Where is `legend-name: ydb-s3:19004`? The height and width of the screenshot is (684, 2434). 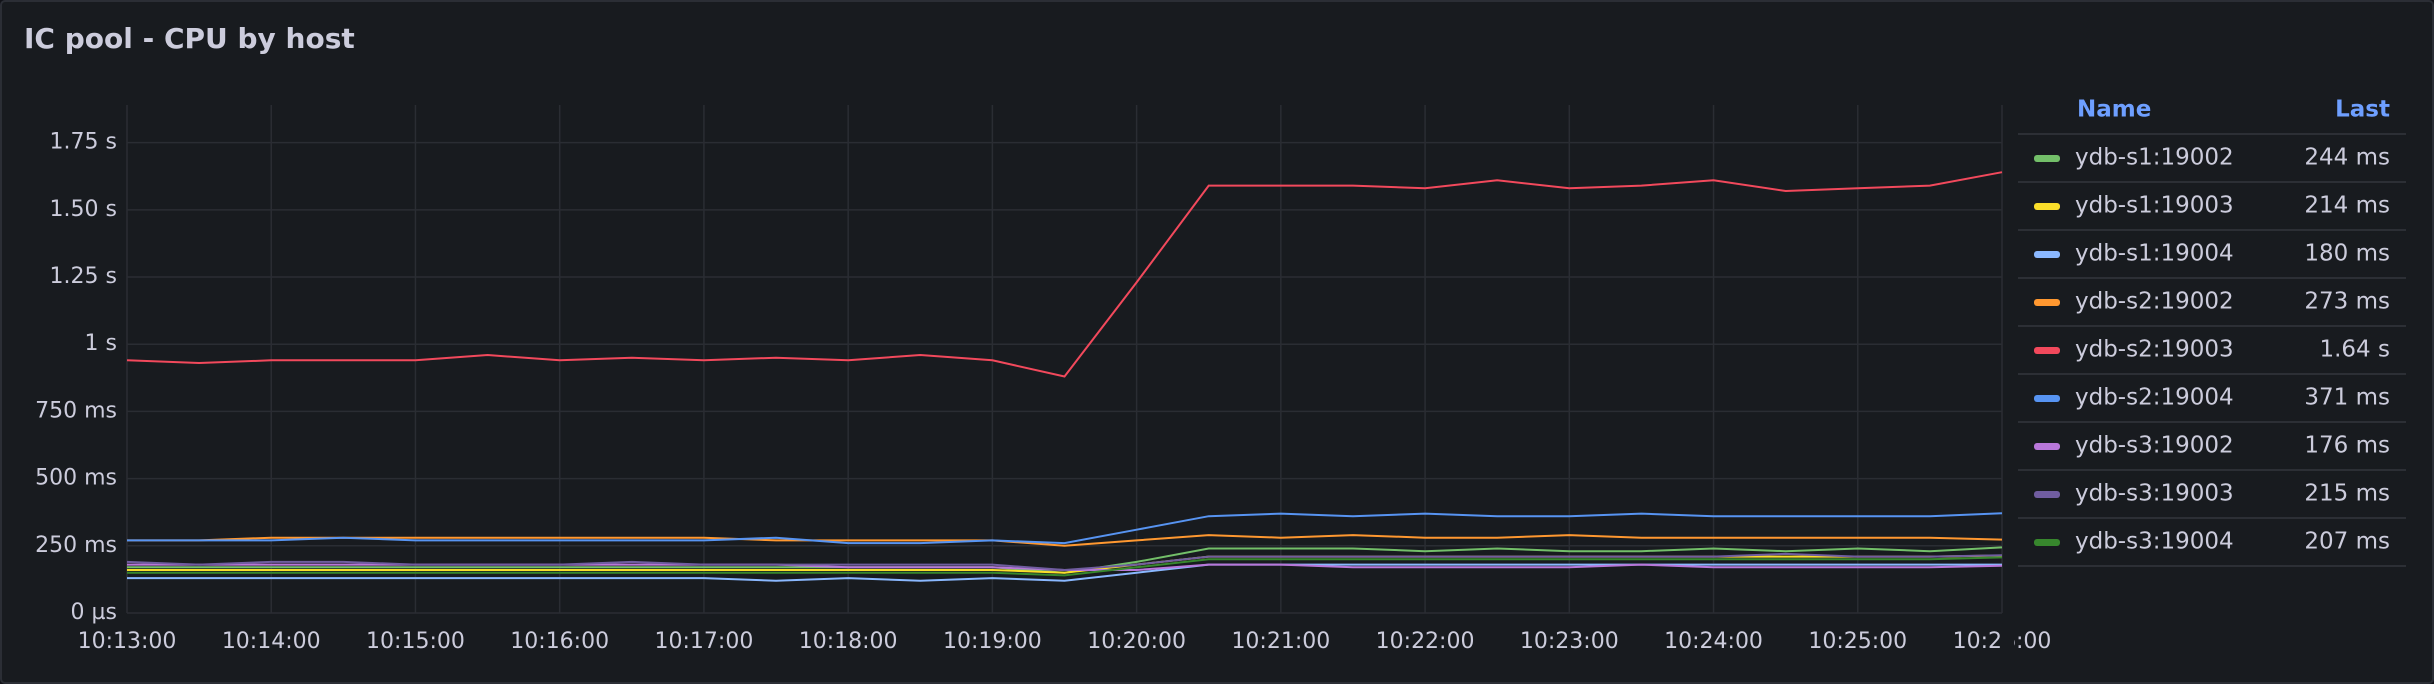 legend-name: ydb-s3:19004 is located at coordinates (2154, 542).